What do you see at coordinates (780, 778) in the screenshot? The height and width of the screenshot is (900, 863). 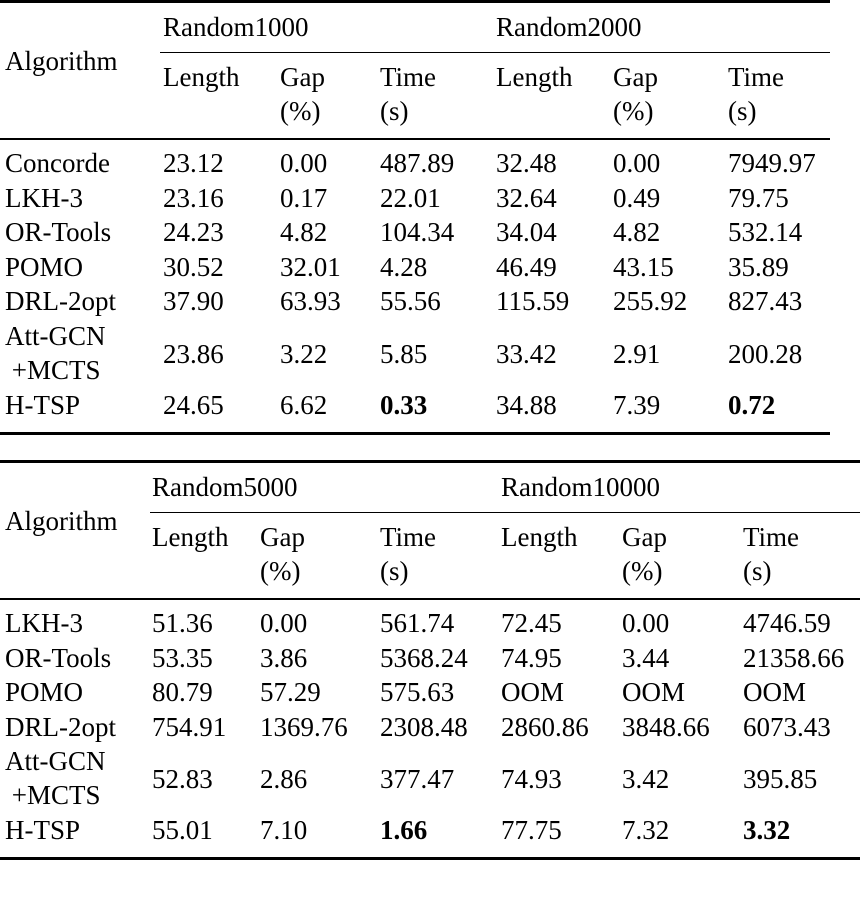 I see `table-cell: 395.85` at bounding box center [780, 778].